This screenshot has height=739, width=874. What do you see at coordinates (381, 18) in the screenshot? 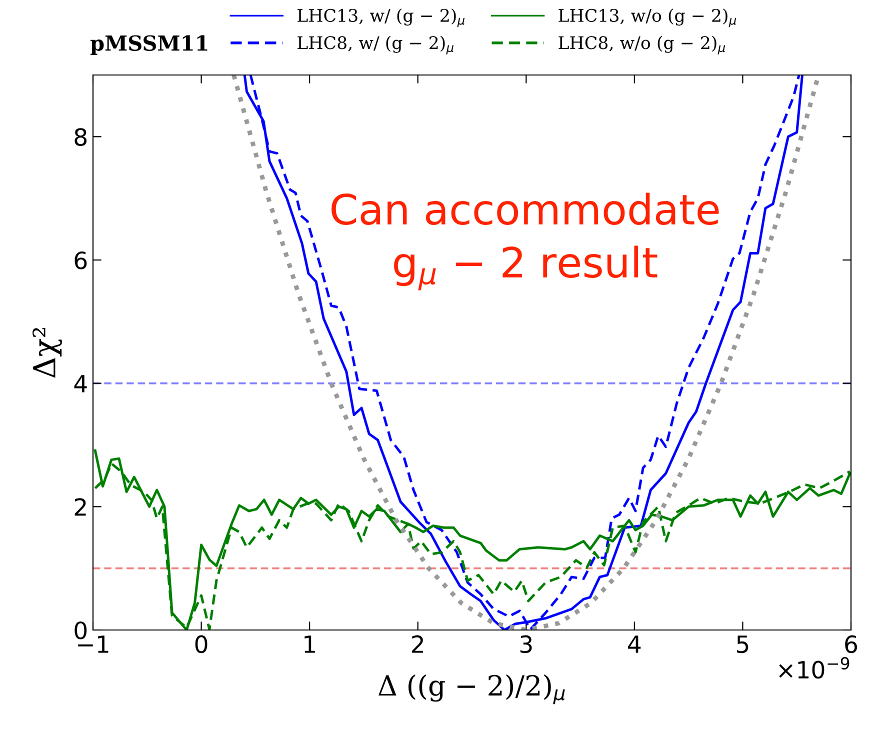
I see `legend-label: LHC13, w/ (g − 2)$_{μ}$` at bounding box center [381, 18].